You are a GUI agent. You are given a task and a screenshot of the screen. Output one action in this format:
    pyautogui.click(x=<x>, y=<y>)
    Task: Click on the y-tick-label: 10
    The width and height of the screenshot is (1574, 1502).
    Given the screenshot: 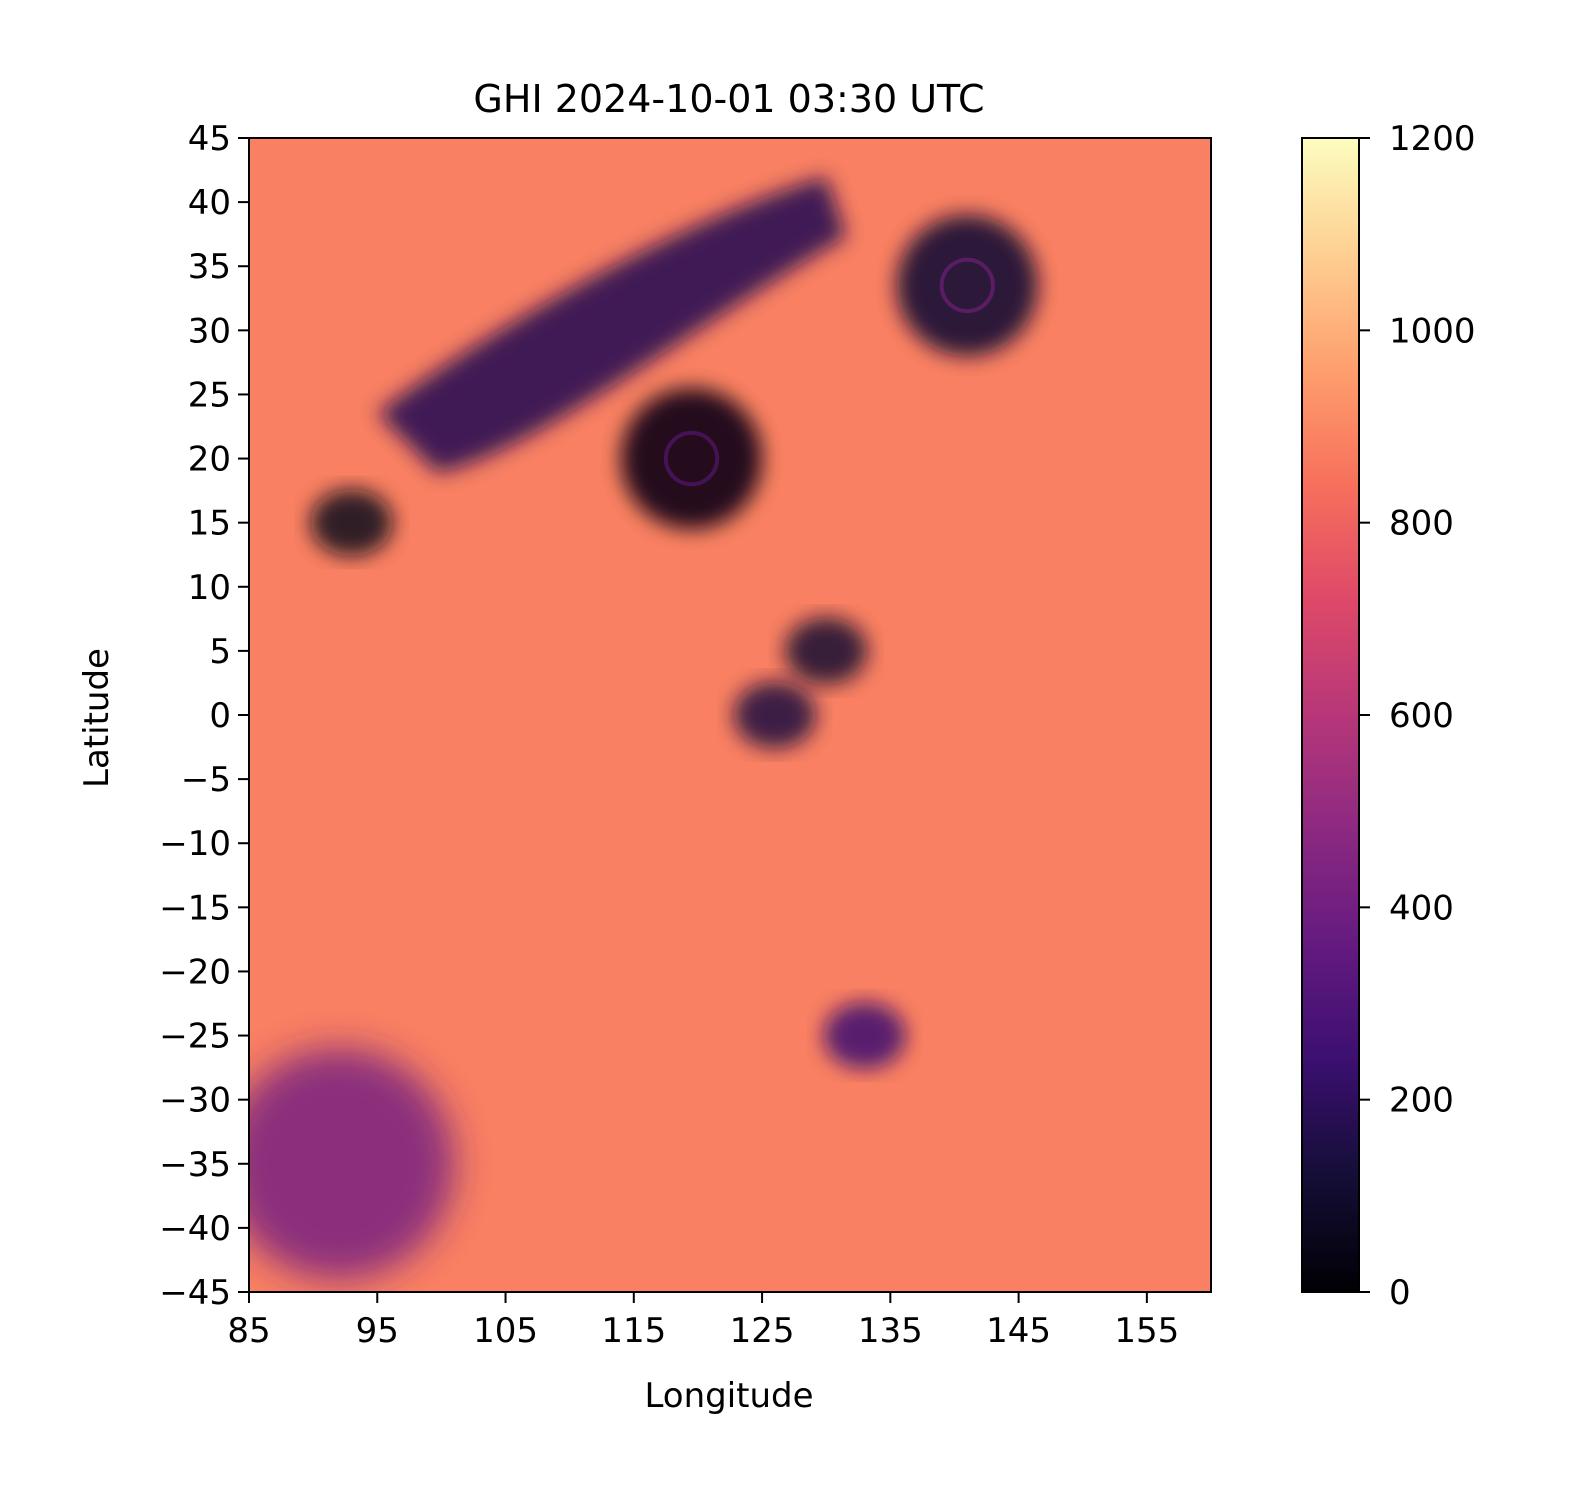 What is the action you would take?
    pyautogui.click(x=209, y=588)
    